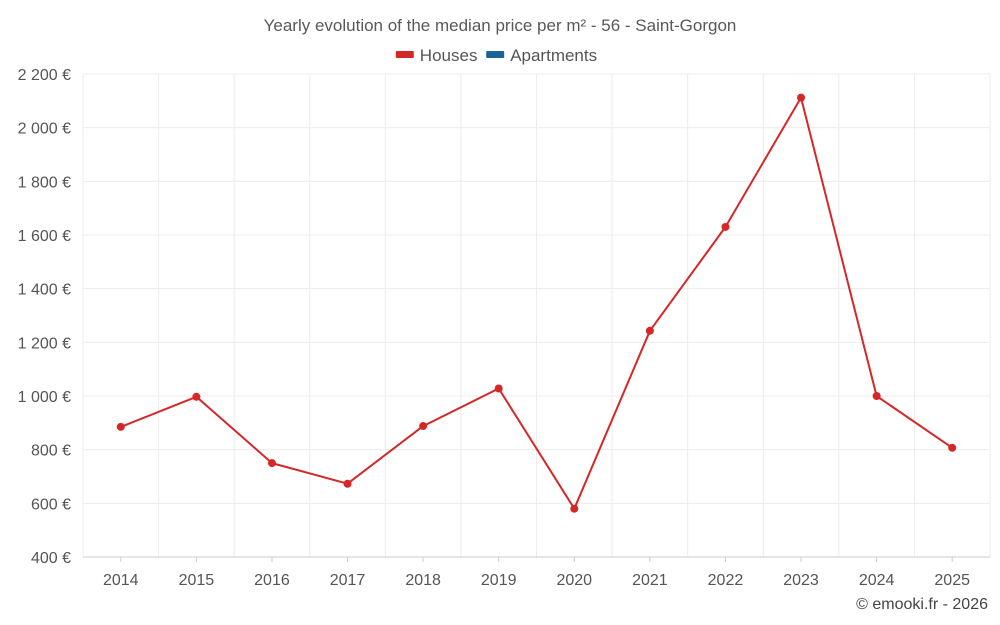 Image resolution: width=1000 pixels, height=625 pixels. Describe the element at coordinates (197, 580) in the screenshot. I see `x-tick-label: 2015` at that location.